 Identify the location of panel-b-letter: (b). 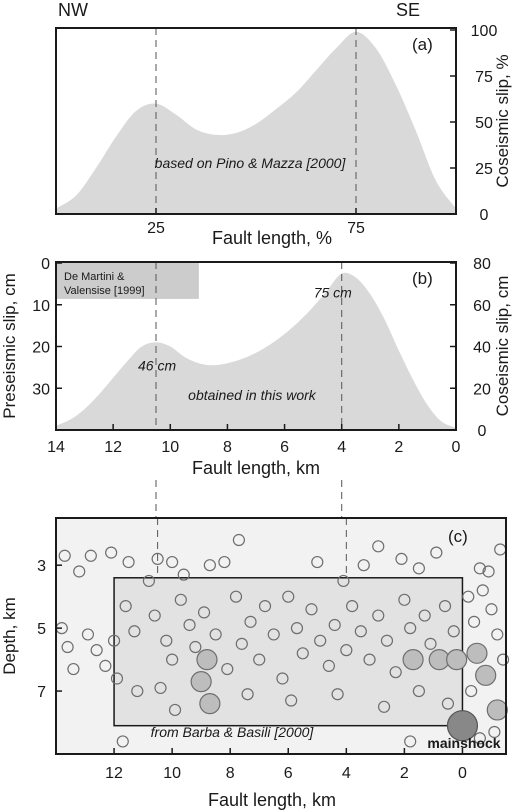
(422, 278).